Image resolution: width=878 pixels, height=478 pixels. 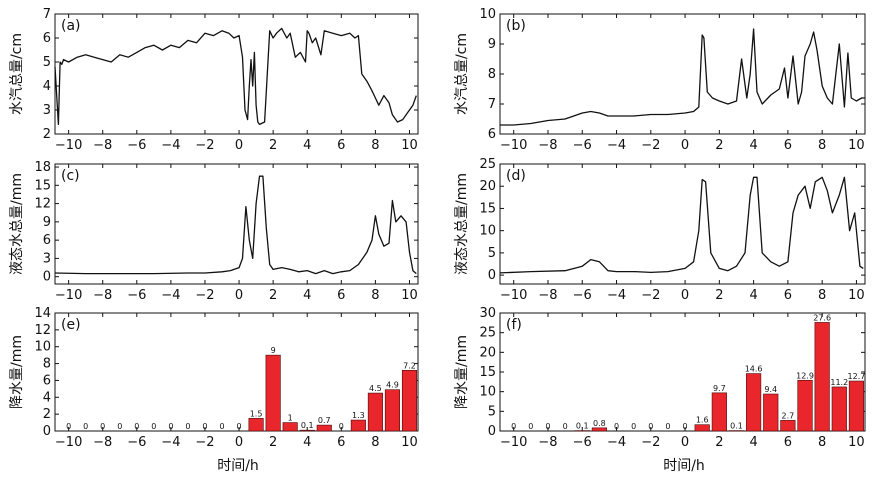 What do you see at coordinates (47, 86) in the screenshot?
I see `y-tick-label: 4` at bounding box center [47, 86].